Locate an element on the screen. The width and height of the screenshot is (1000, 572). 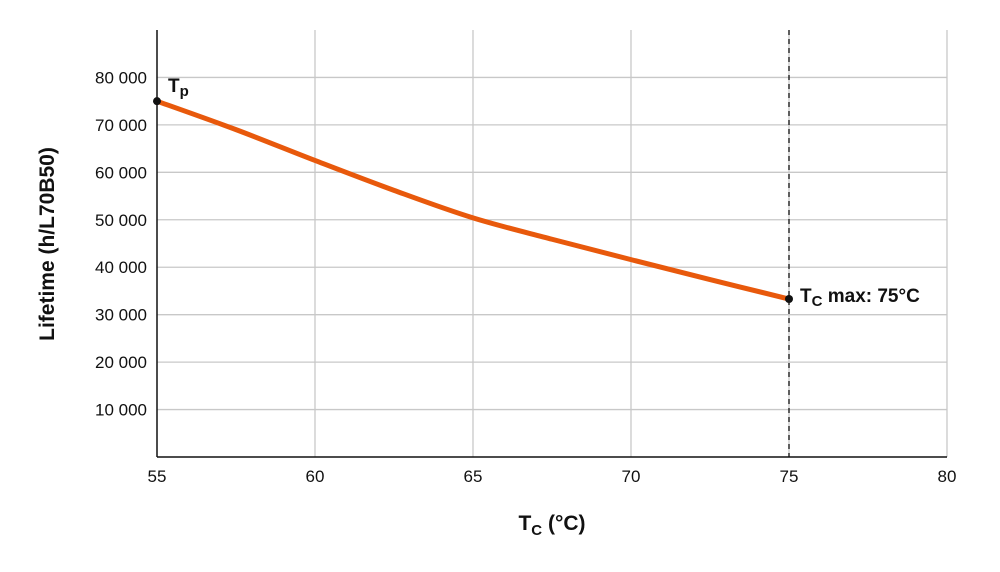
y-tick-label: 80 000 is located at coordinates (121, 77).